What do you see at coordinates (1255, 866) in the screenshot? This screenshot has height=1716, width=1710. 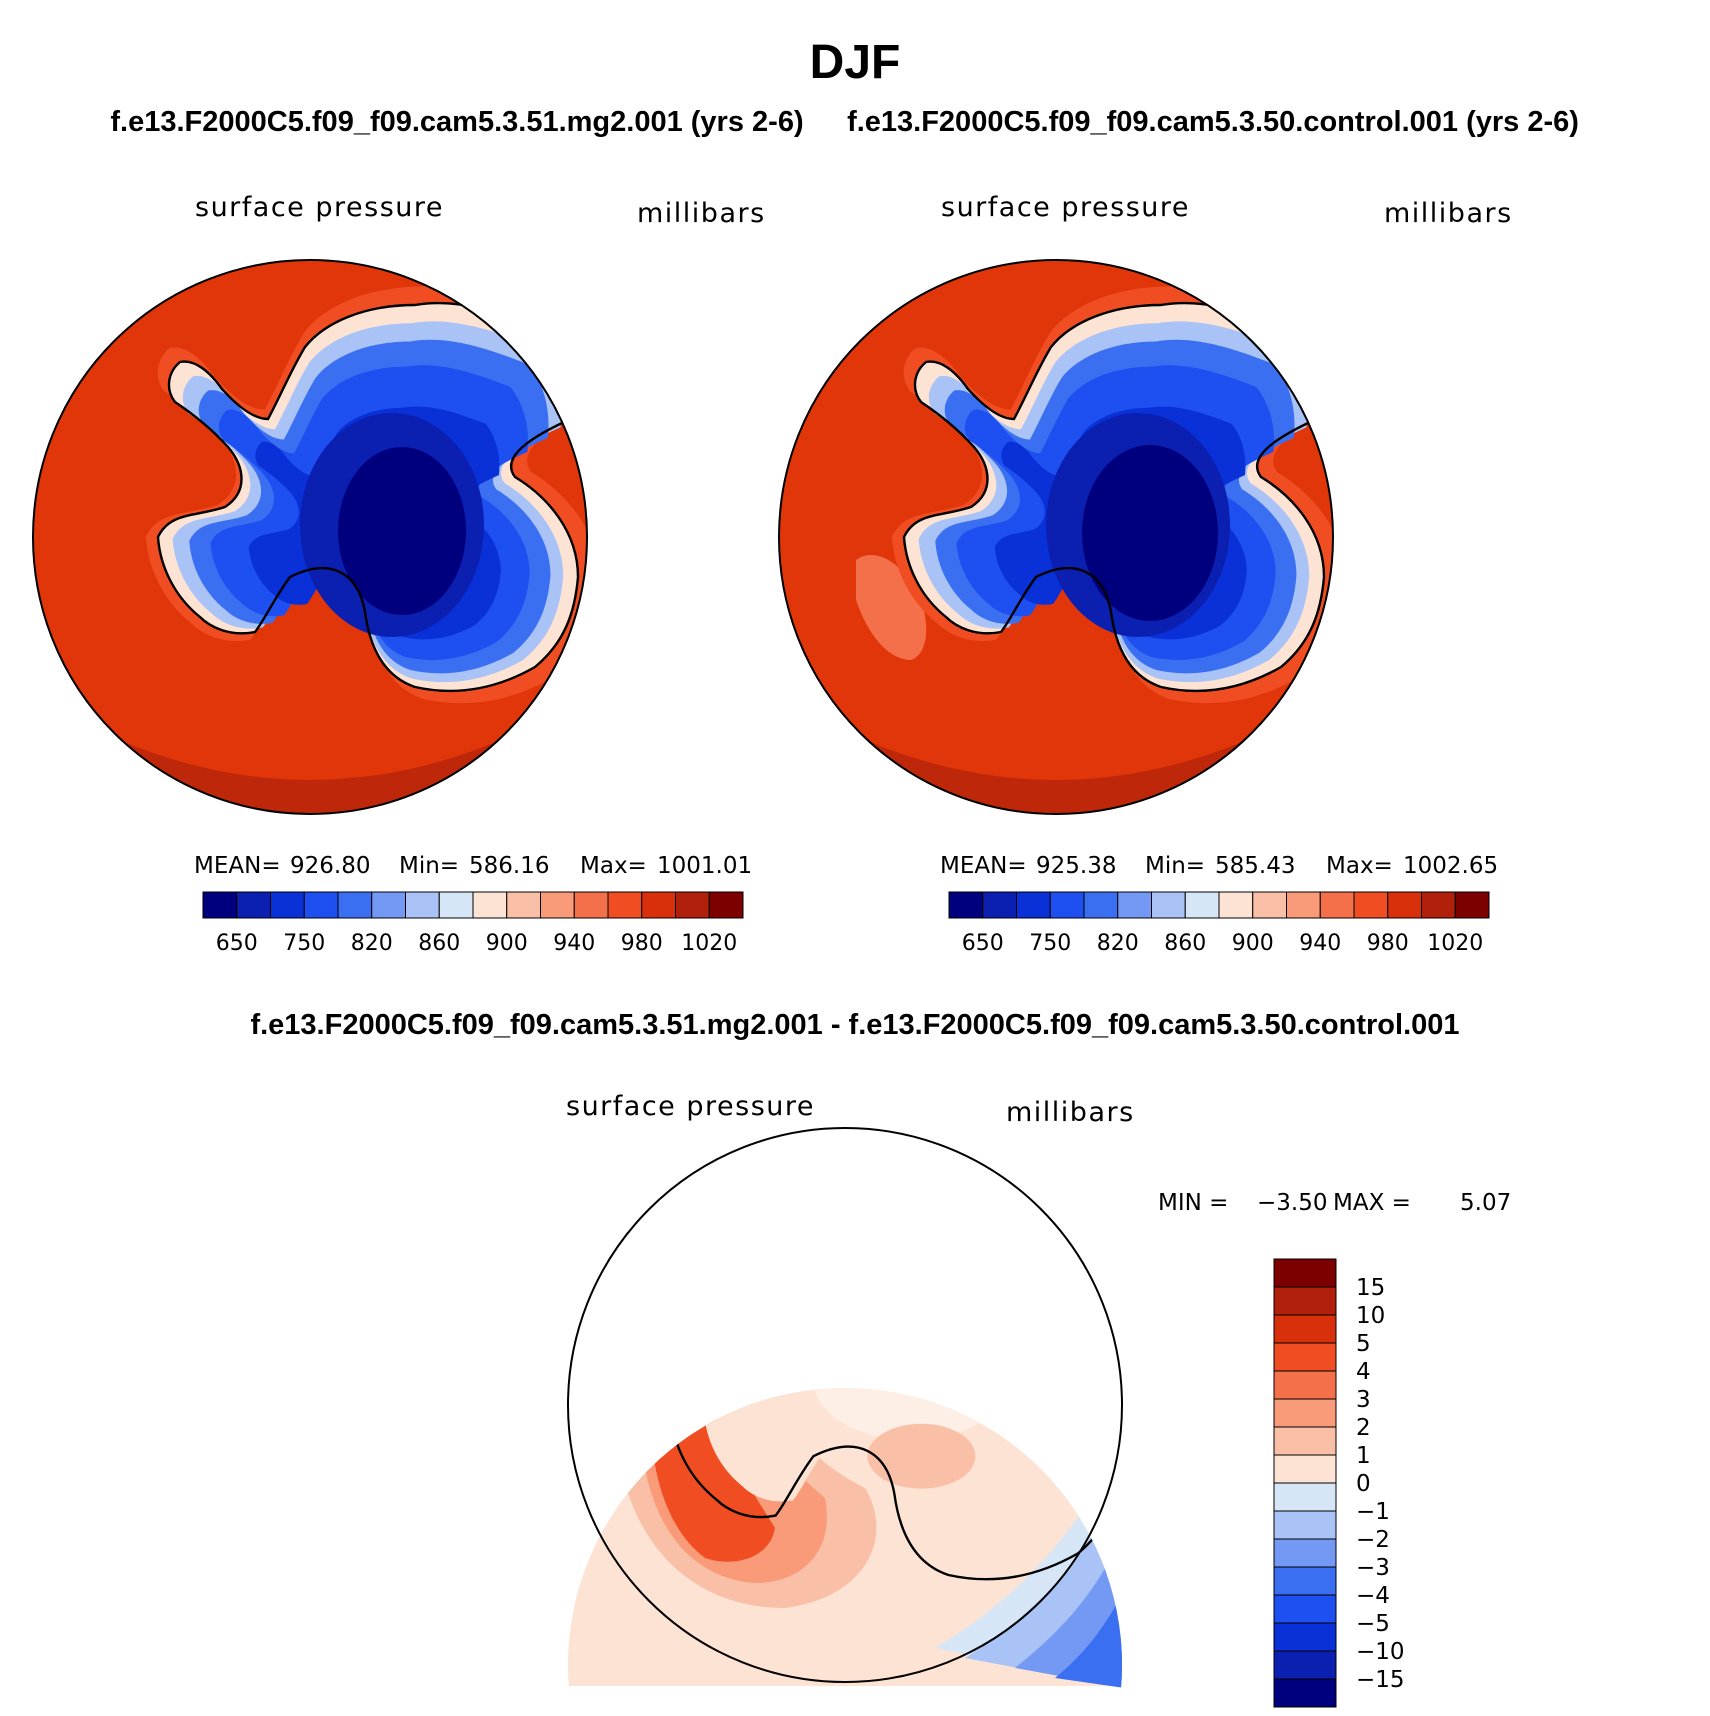 I see `panel2-min: 585.43` at bounding box center [1255, 866].